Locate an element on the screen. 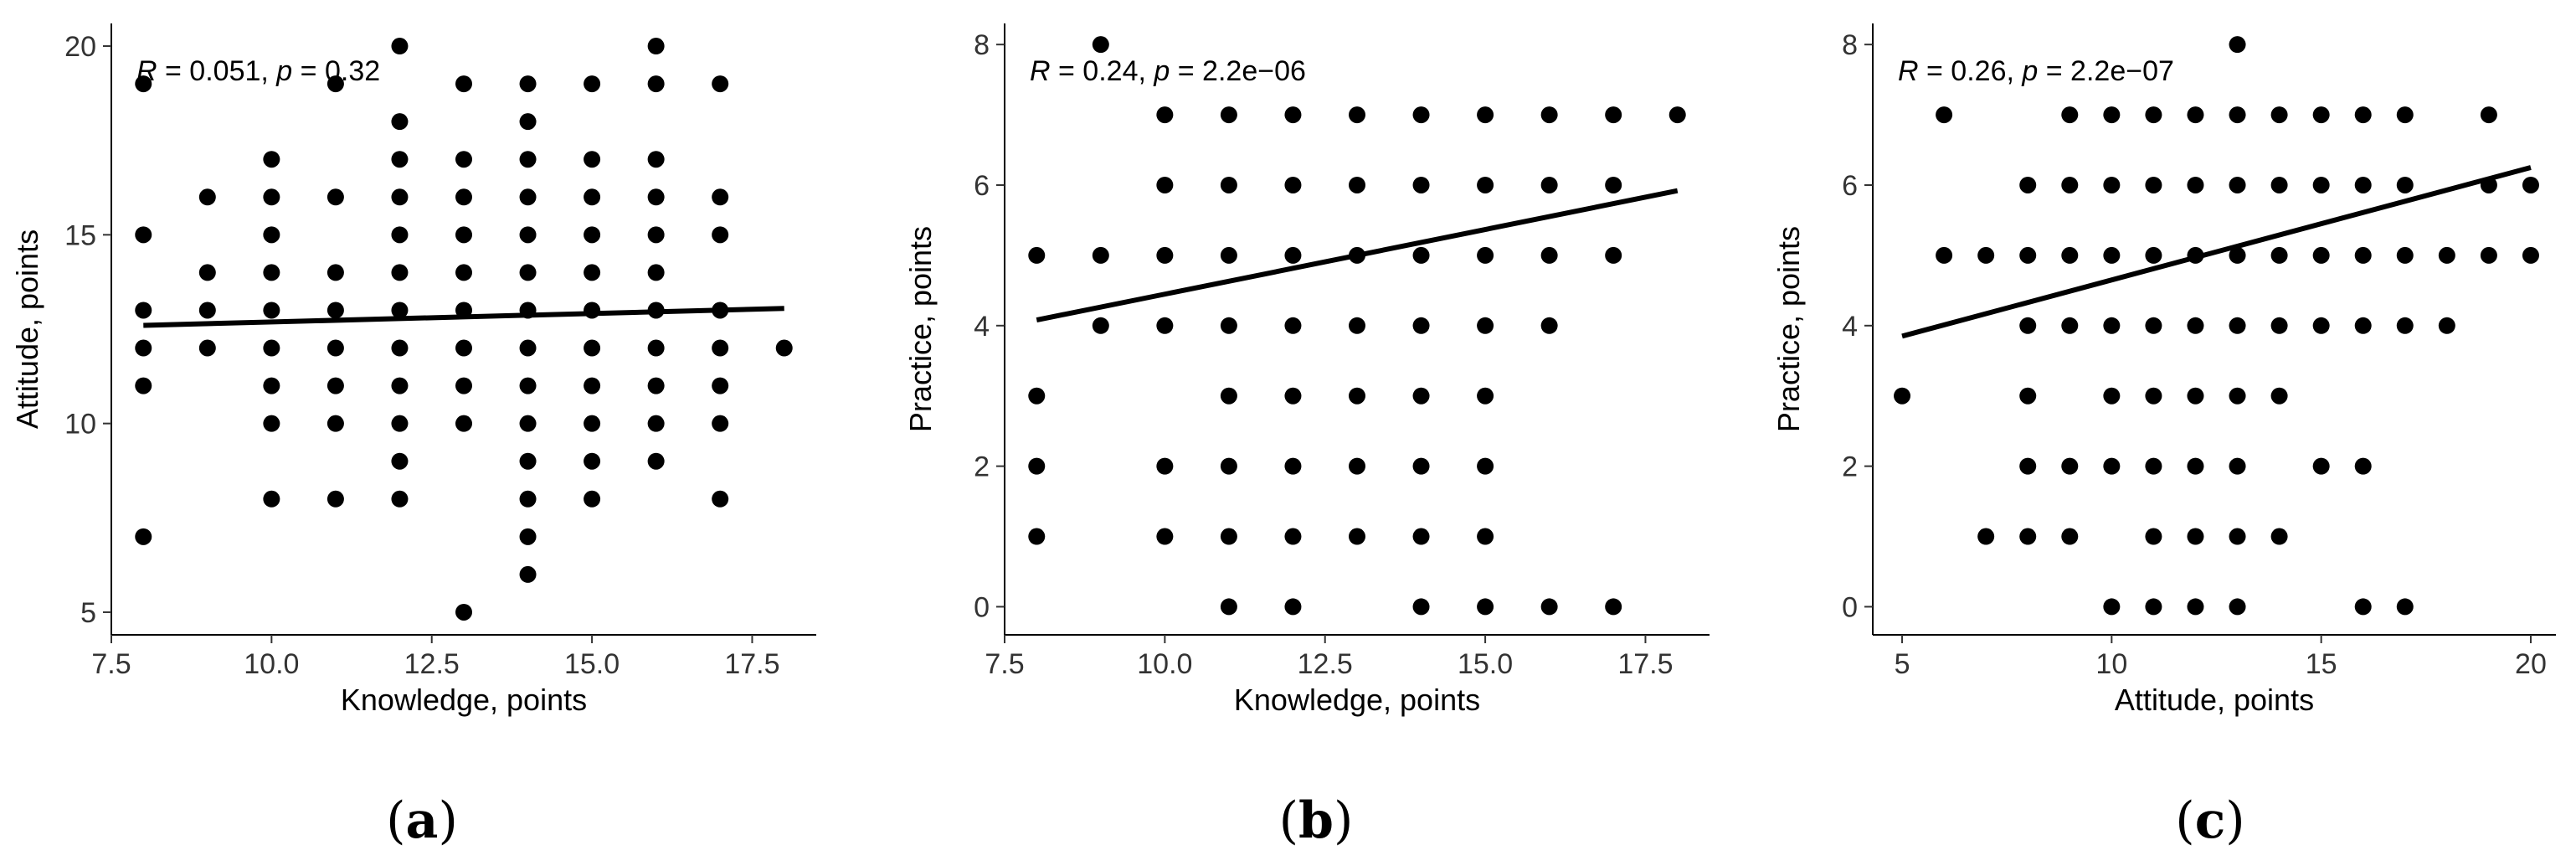  panel-b-annot-p-label: p is located at coordinates (1162, 71).